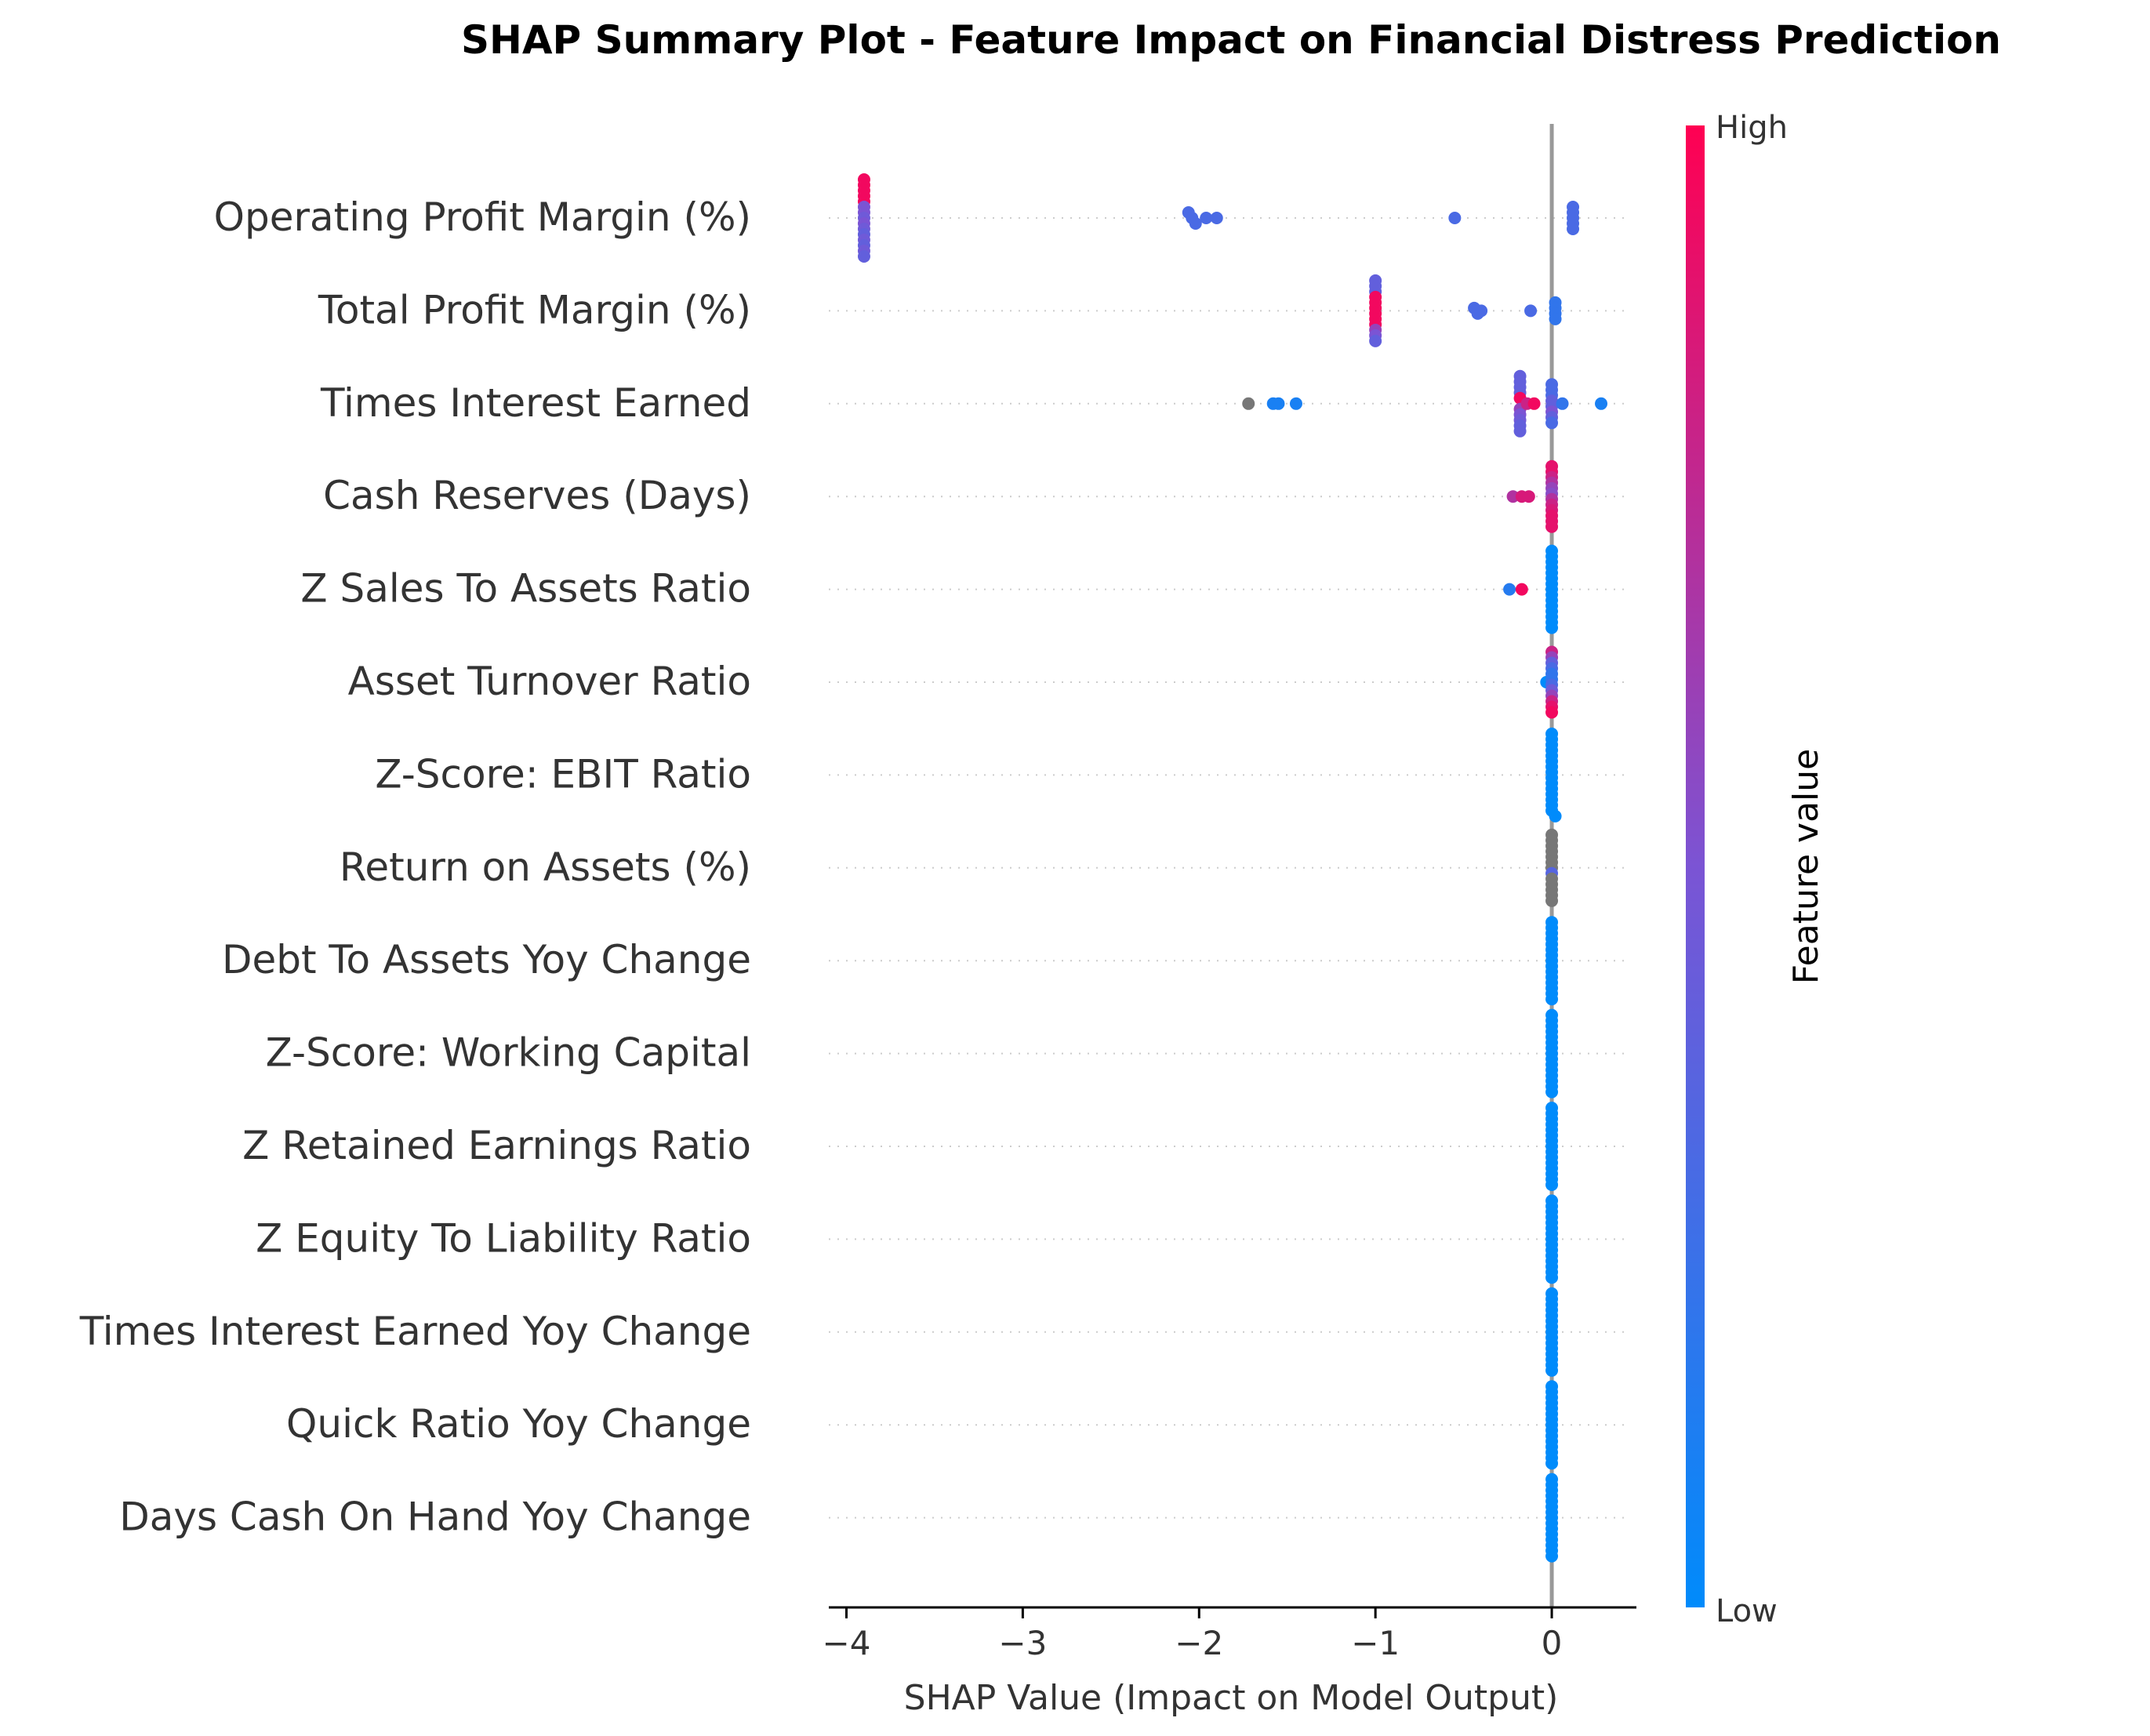  What do you see at coordinates (1747, 1611) in the screenshot?
I see `colorbar-low-label: Low` at bounding box center [1747, 1611].